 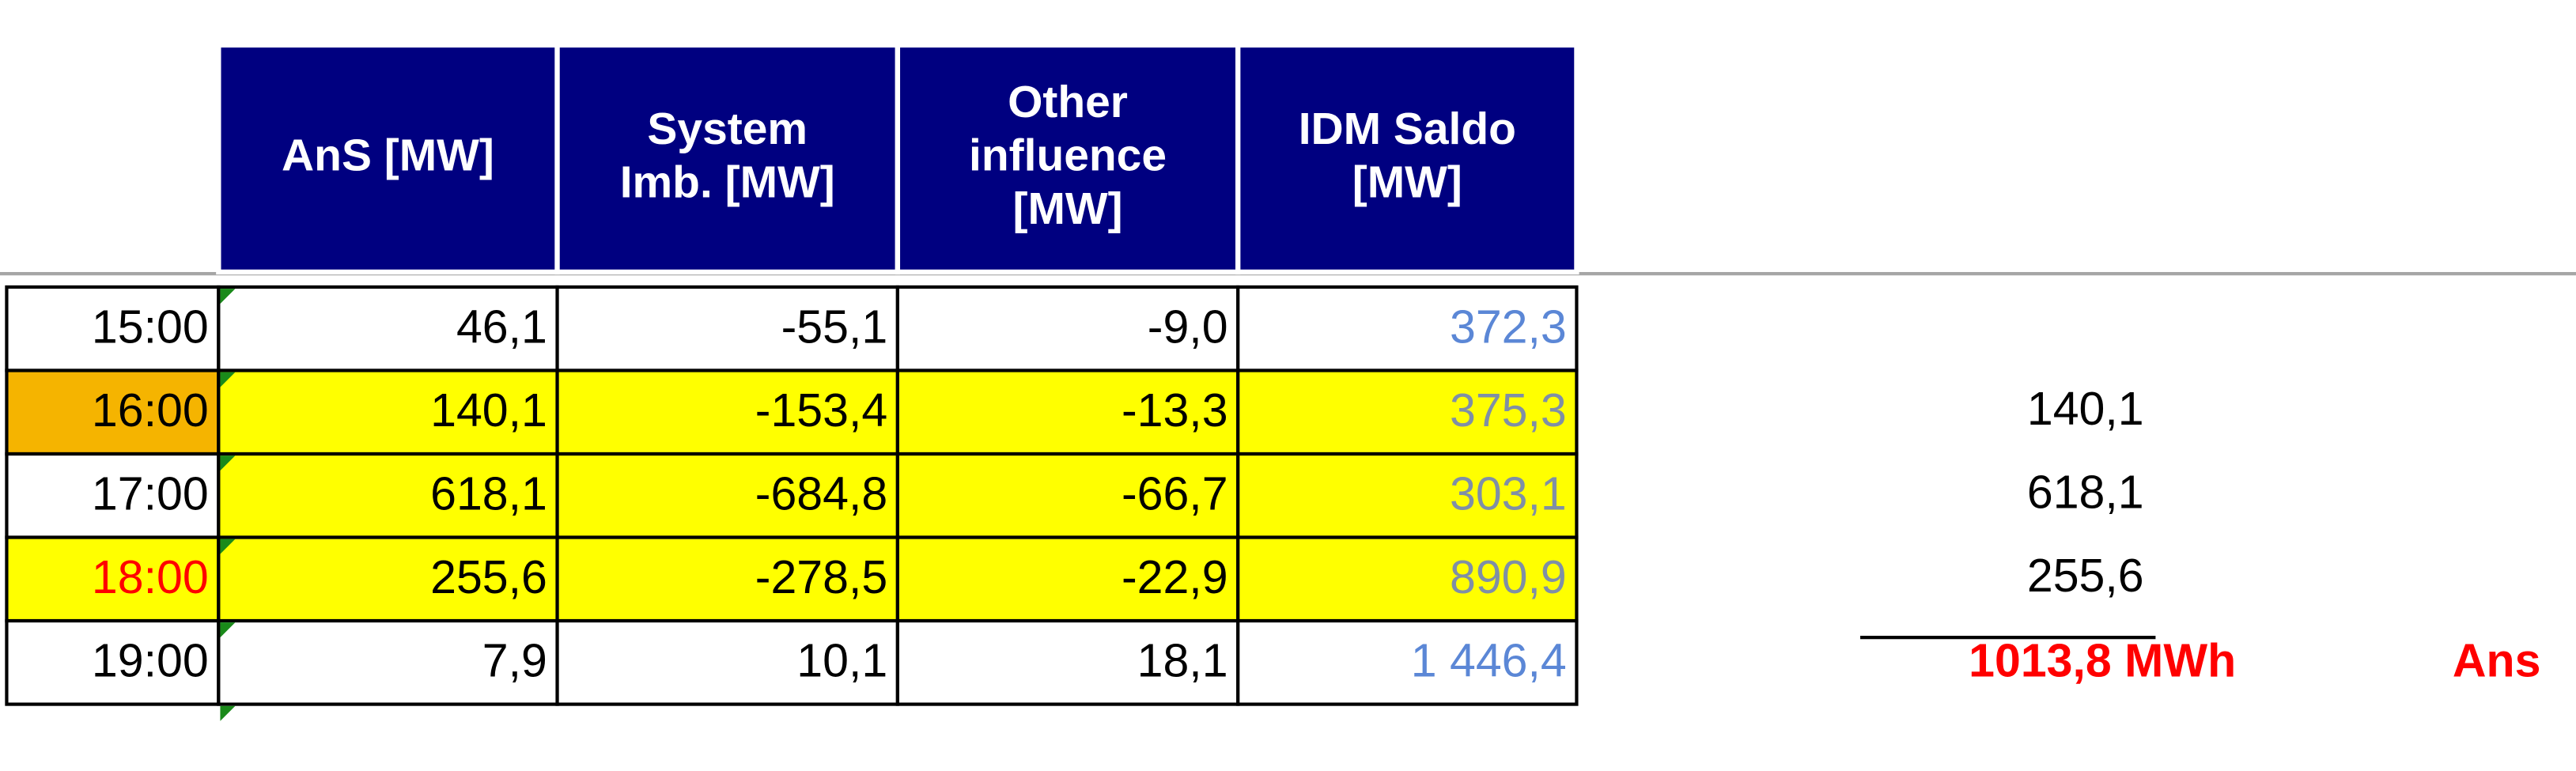 I want to click on cell-value: 1 446,4, so click(x=1489, y=661).